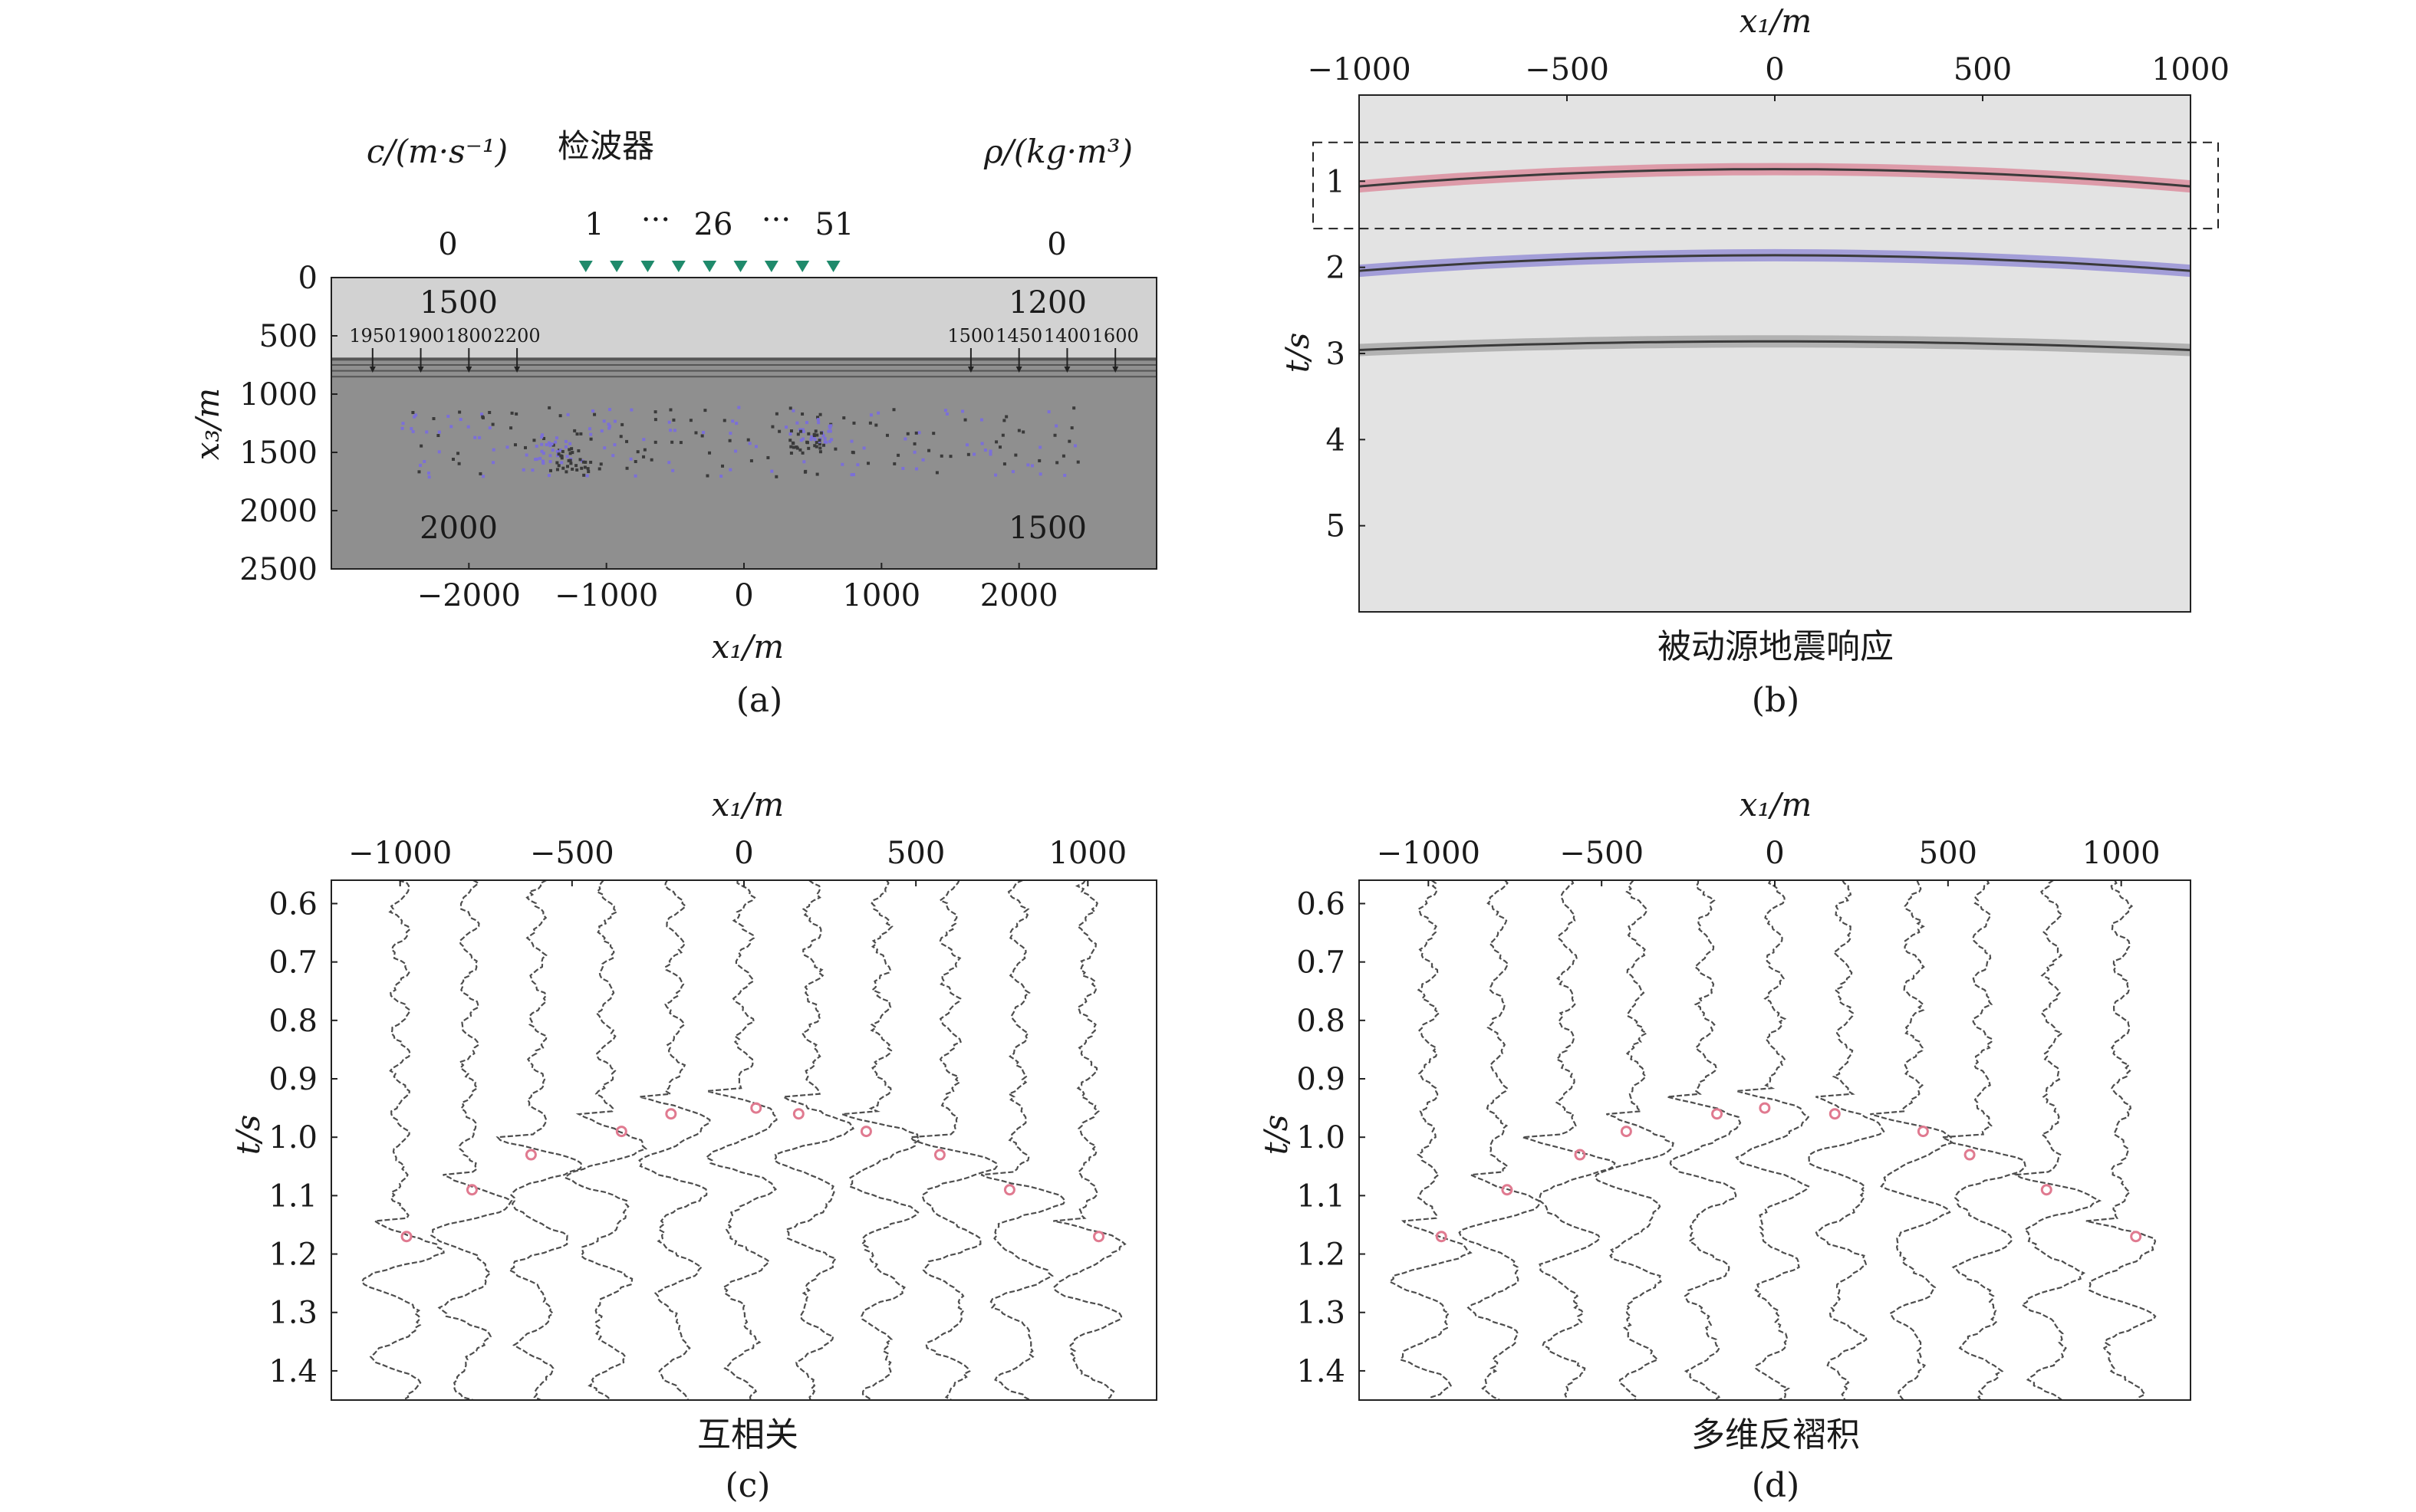  Describe the element at coordinates (1320, 1079) in the screenshot. I see `y-tick-label: 0.9` at that location.